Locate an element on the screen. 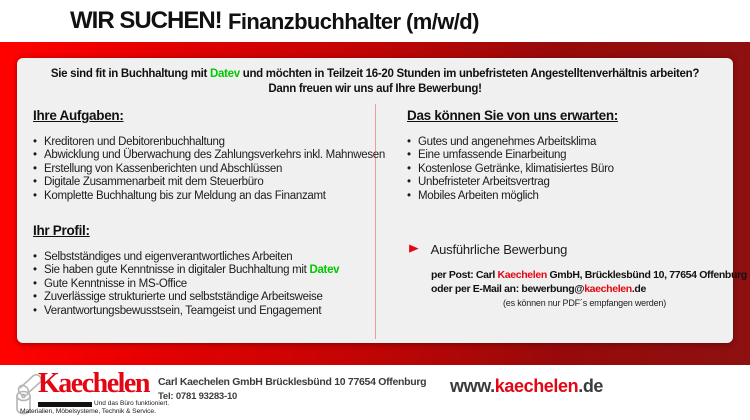  footer-website: www.kaechelen.de is located at coordinates (527, 386).